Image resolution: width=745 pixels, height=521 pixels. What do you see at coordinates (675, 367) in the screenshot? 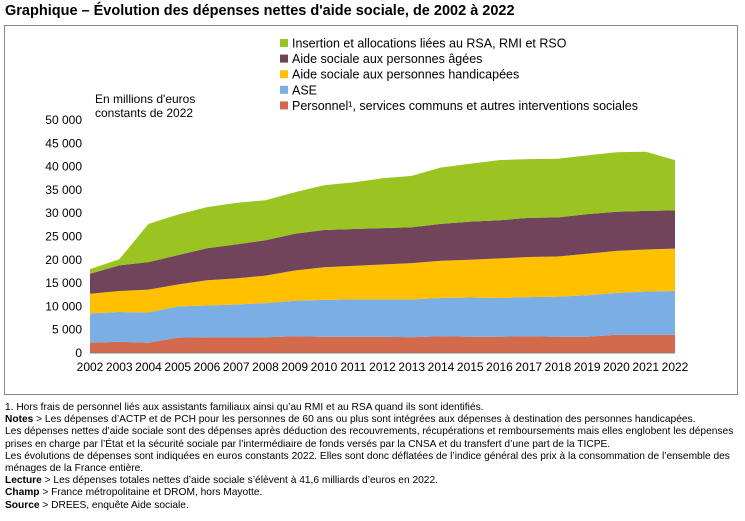
I see `x-tick-label: 2022` at bounding box center [675, 367].